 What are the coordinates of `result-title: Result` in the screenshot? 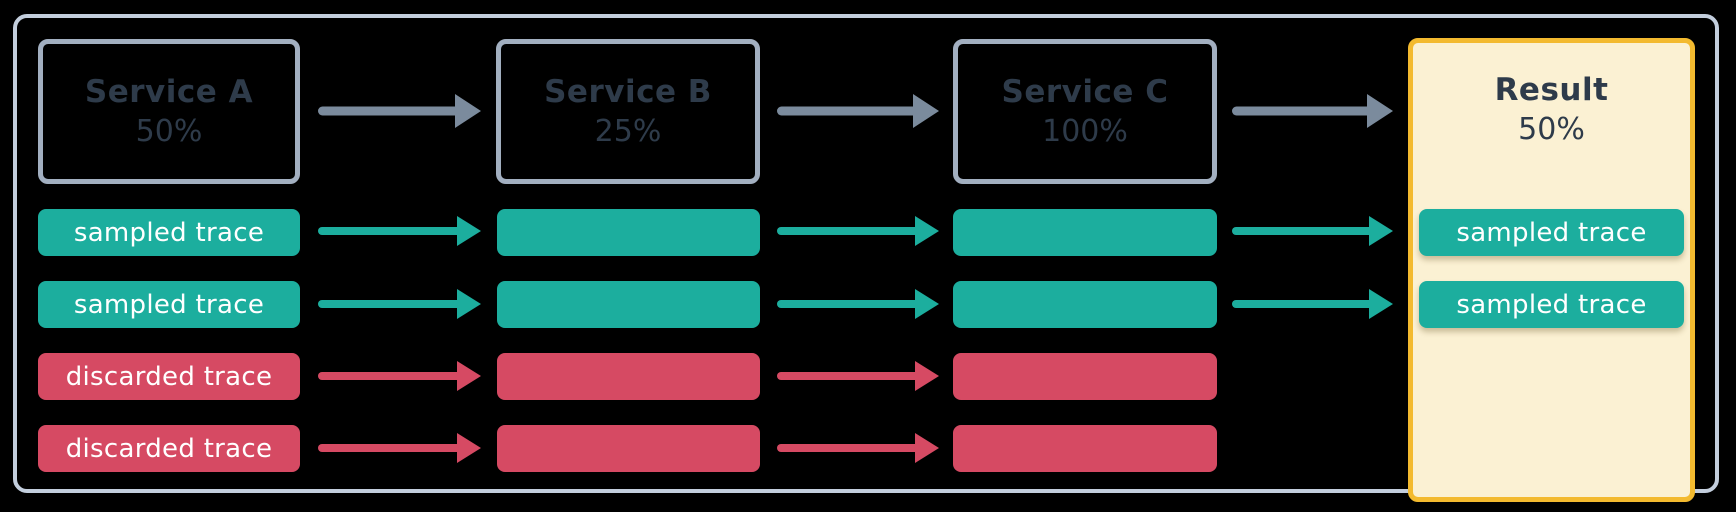 It's located at (1551, 90).